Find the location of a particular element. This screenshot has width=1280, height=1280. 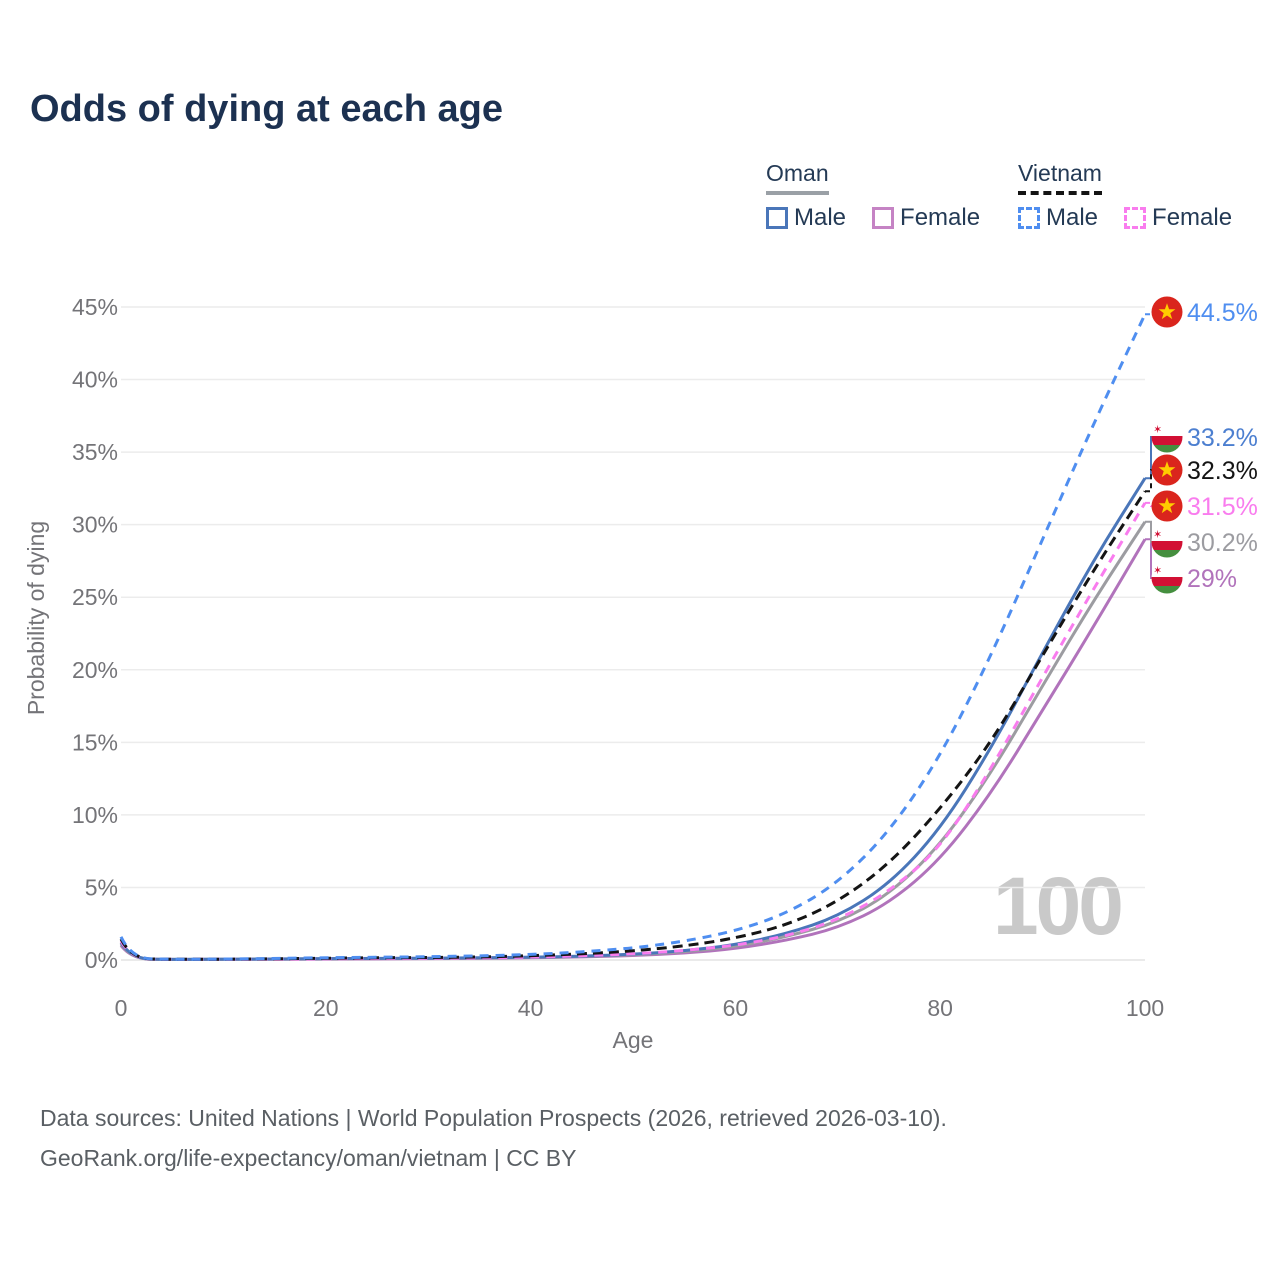

y-tick-label: 15% is located at coordinates (95, 742).